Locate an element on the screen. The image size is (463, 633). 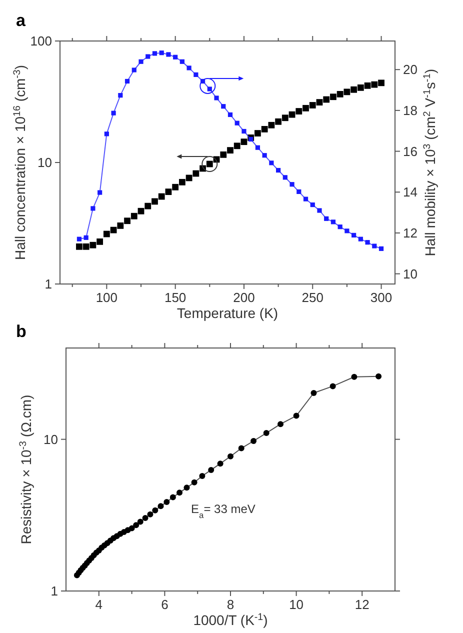
y2-tick-label: 18 is located at coordinates (410, 110).